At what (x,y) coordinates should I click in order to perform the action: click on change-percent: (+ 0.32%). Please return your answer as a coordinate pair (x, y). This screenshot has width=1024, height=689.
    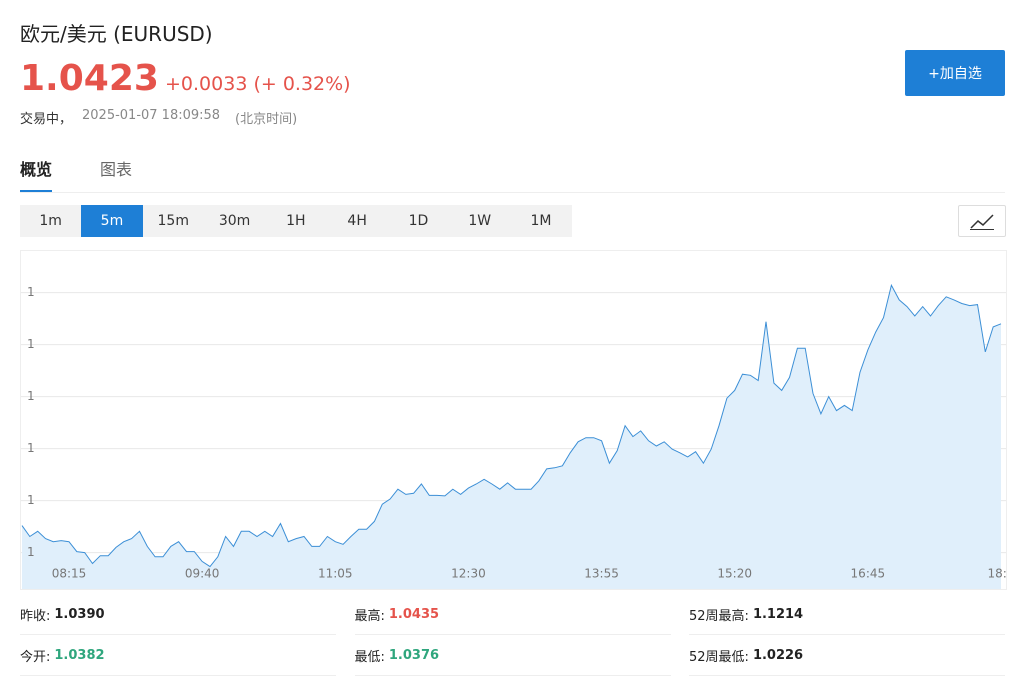
    Looking at the image, I should click on (302, 84).